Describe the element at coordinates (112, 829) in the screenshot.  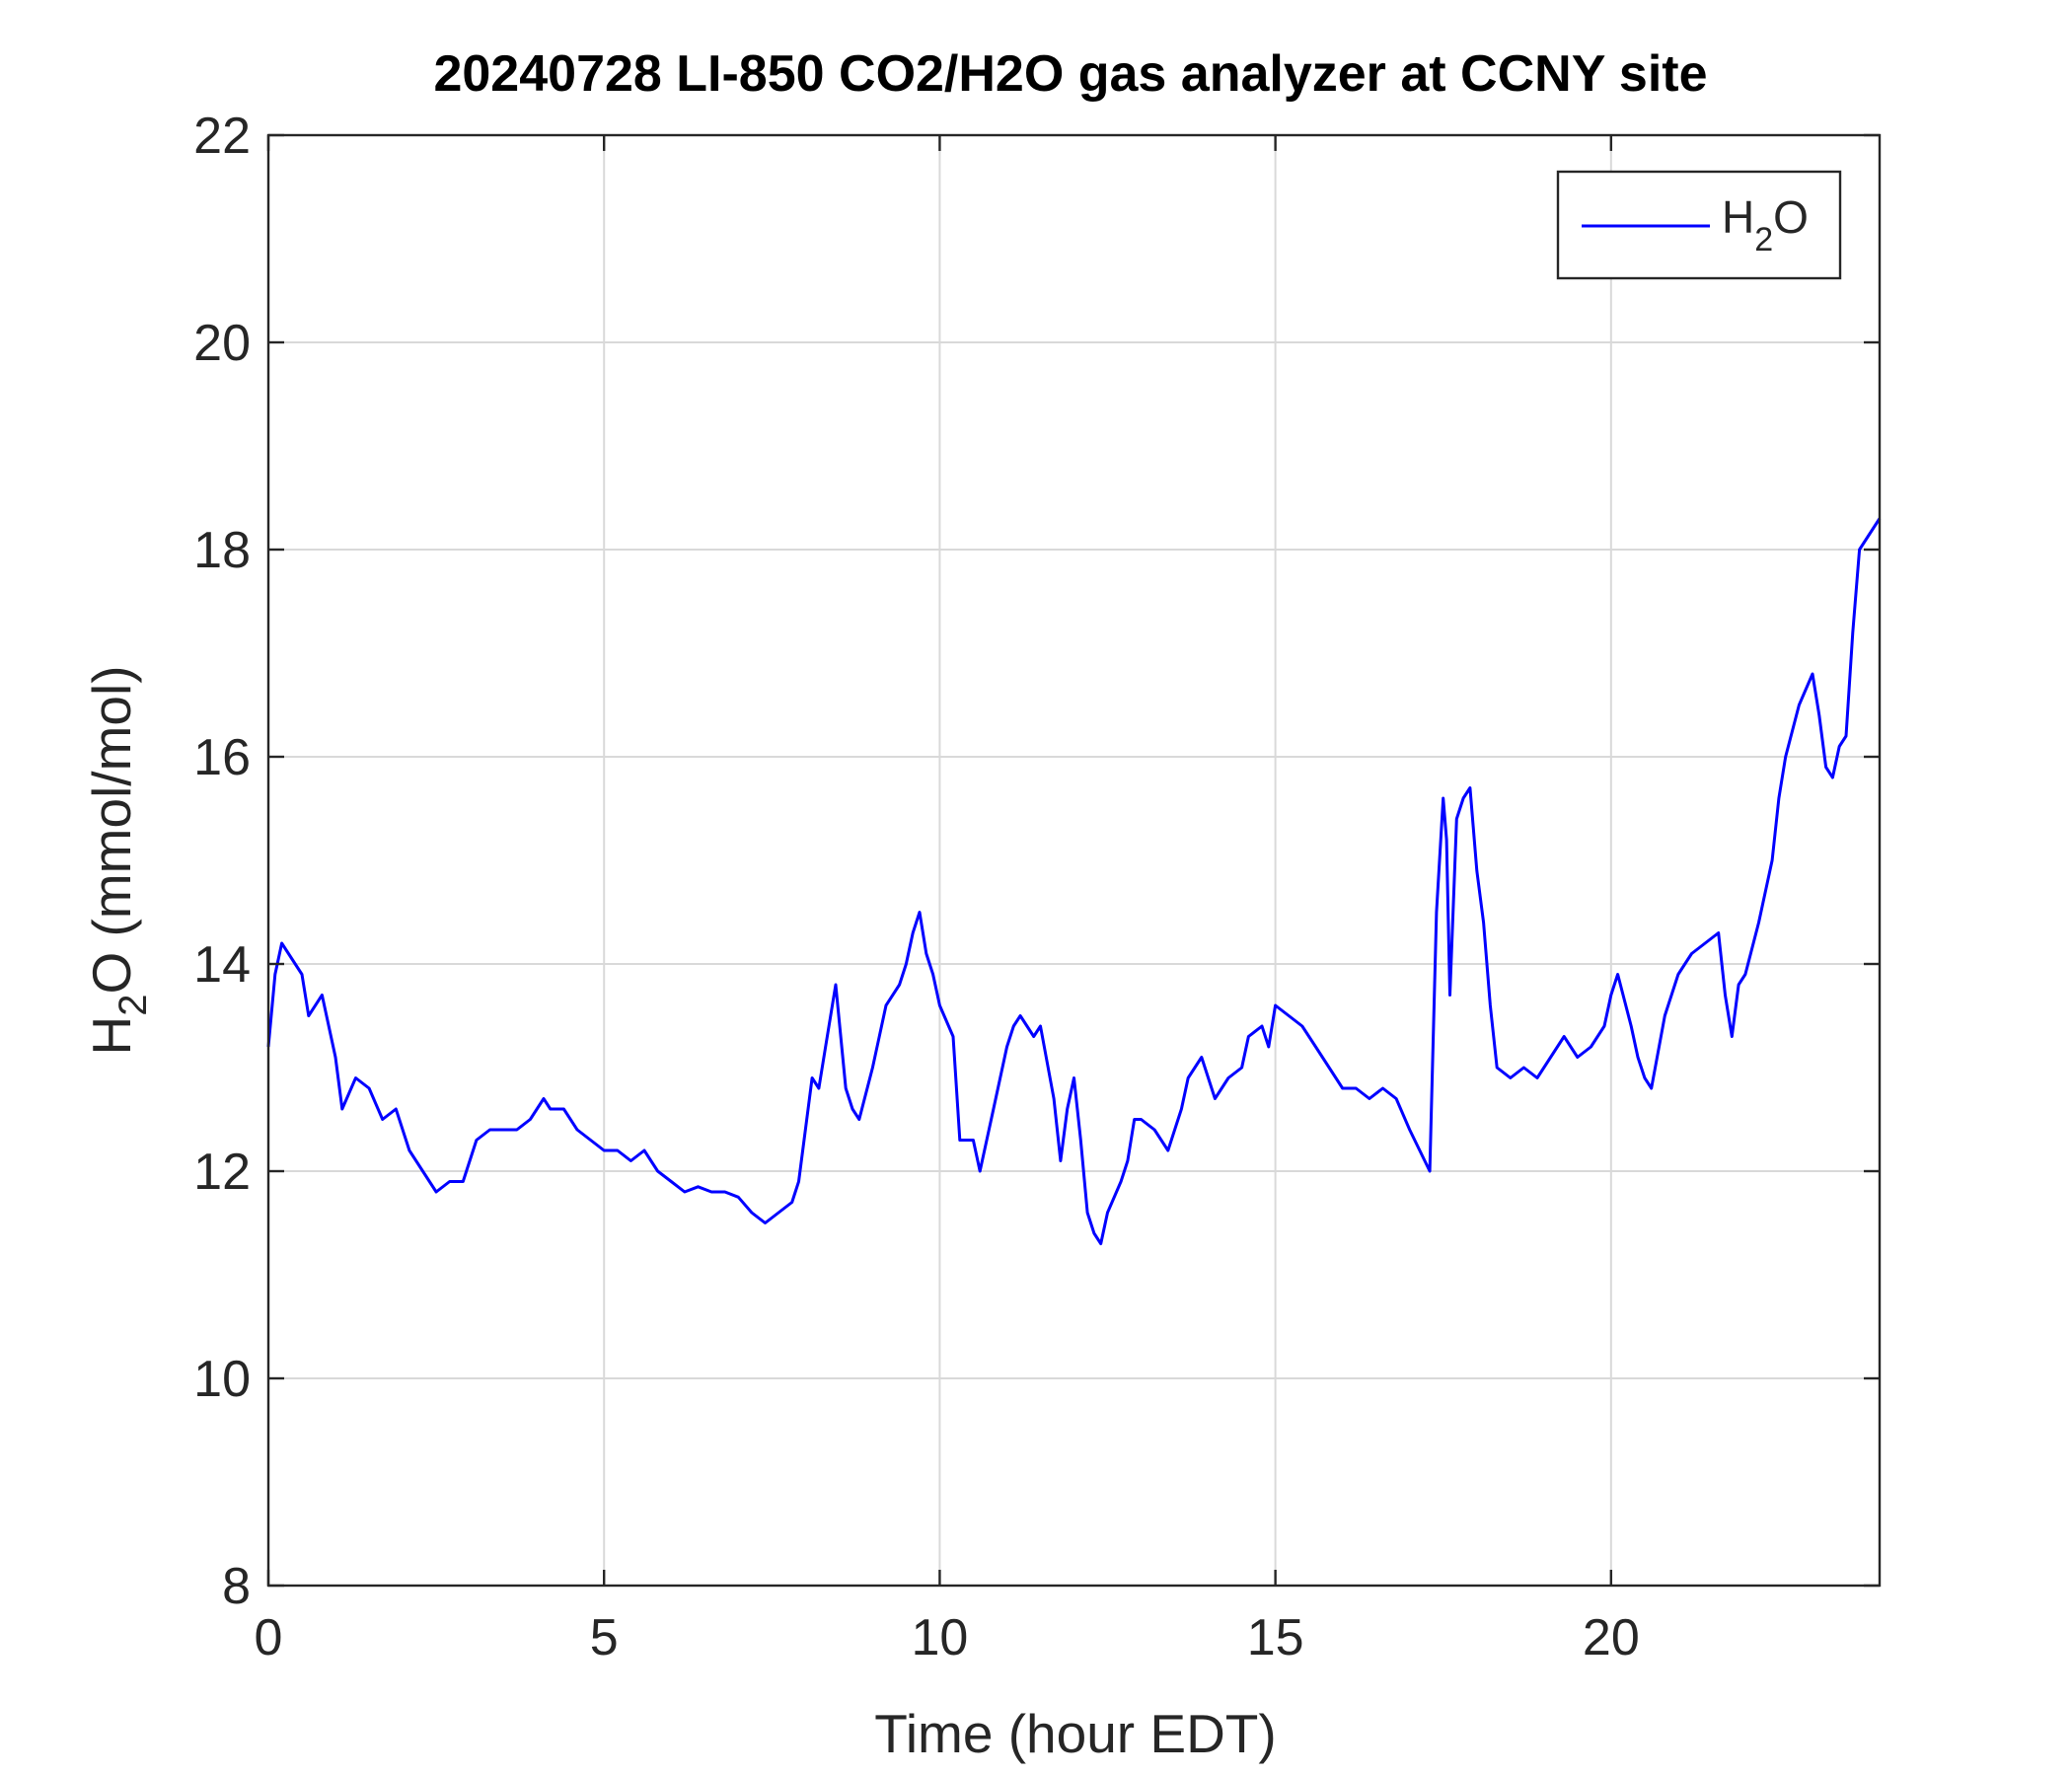
I see `y-axis-label-rest: O (mmol/mol)` at that location.